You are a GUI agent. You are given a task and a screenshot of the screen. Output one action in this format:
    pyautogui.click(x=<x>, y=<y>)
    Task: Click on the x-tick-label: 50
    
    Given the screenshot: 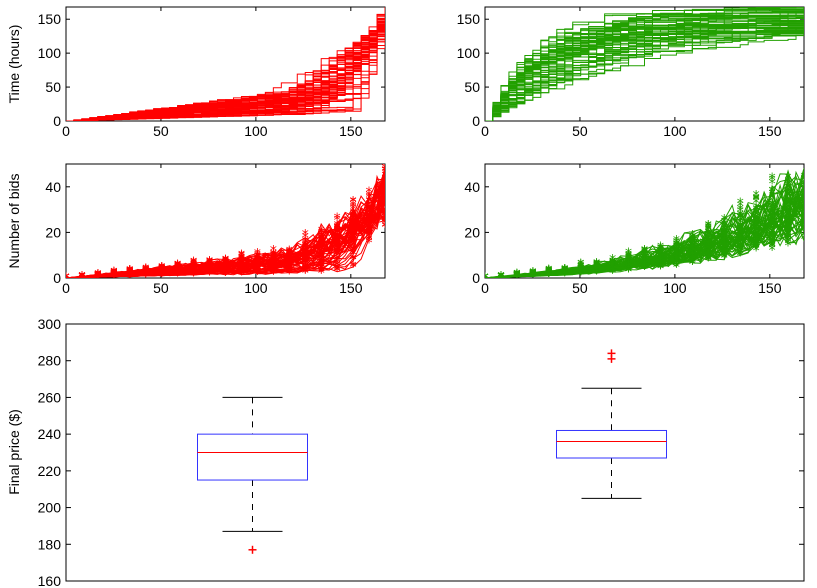 What is the action you would take?
    pyautogui.click(x=161, y=131)
    